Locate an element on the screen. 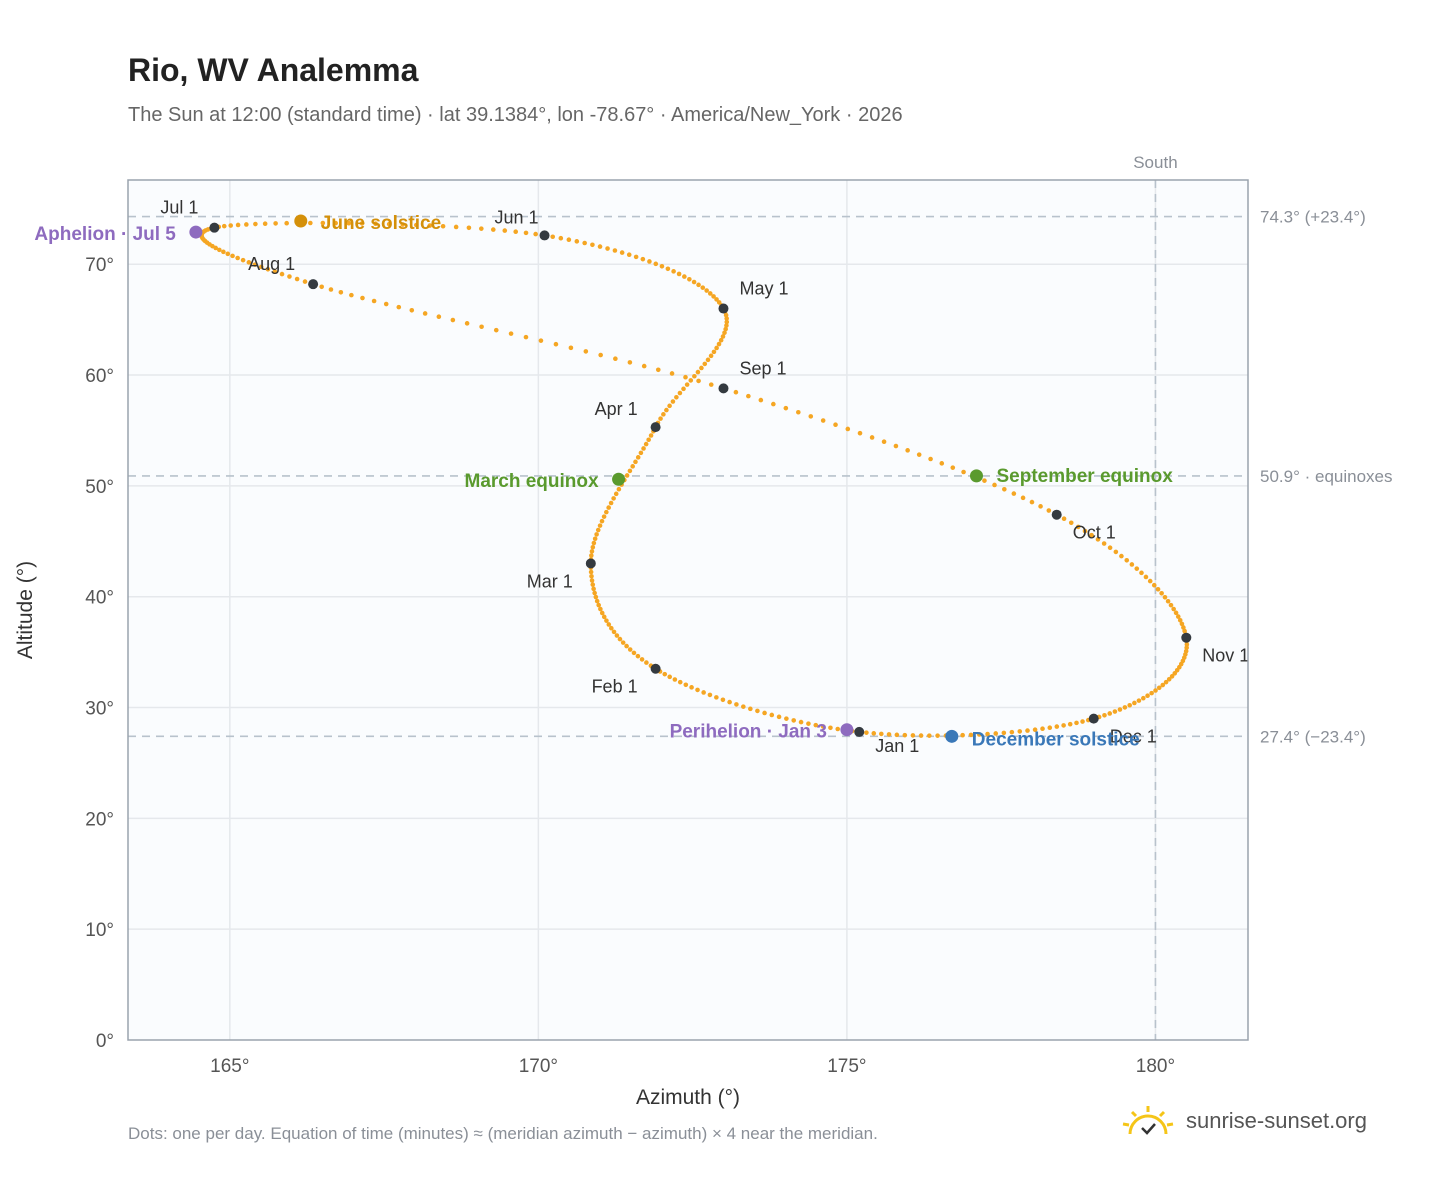 The width and height of the screenshot is (1448, 1188). month-label: Jan 1 is located at coordinates (897, 746).